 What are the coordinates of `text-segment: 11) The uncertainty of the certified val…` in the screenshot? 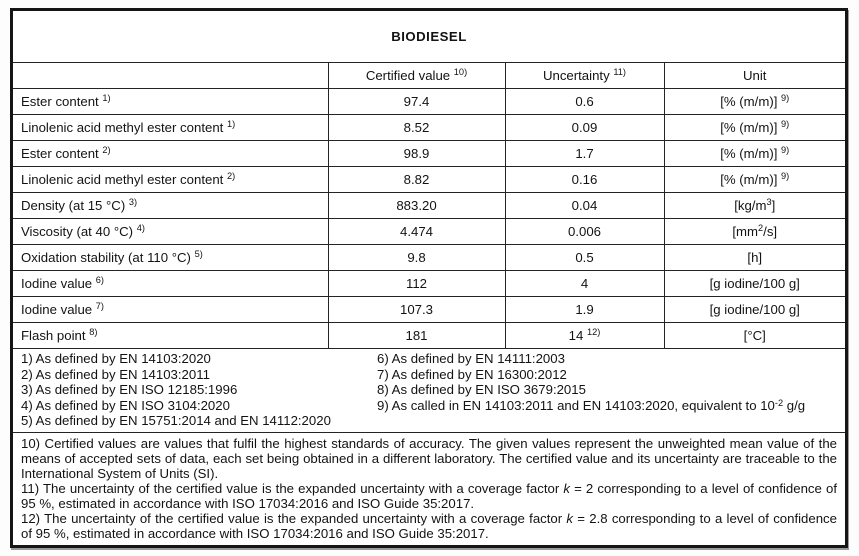 It's located at (292, 489).